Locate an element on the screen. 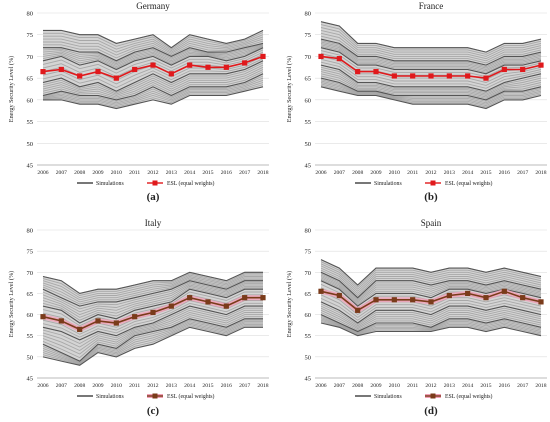 The height and width of the screenshot is (422, 550). x-tick-label: 2018 is located at coordinates (540, 386).